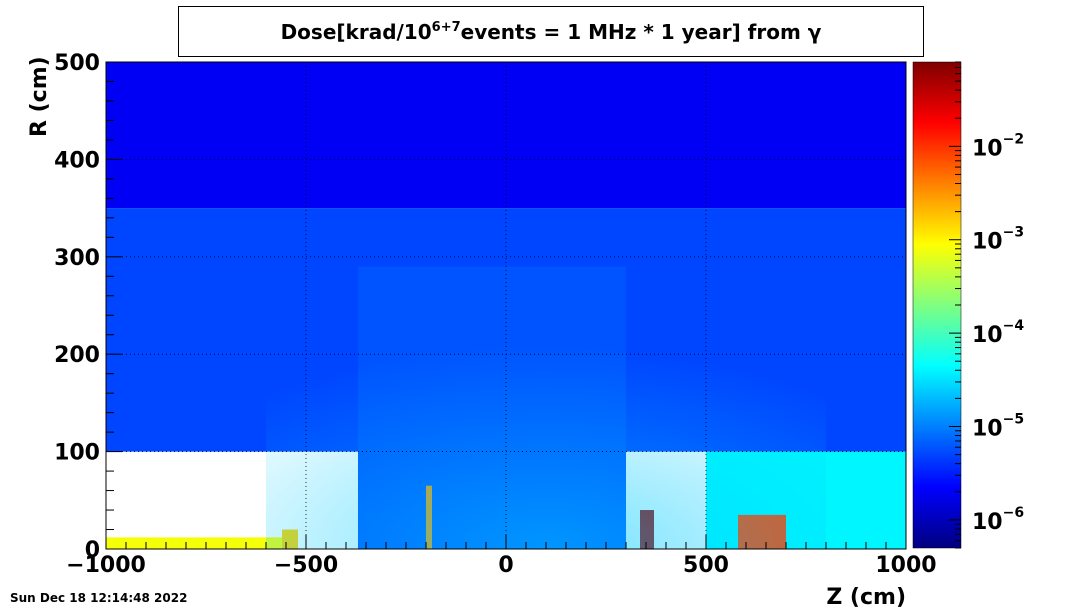  I want to click on timestamp: Sun Dec 18 12:14:48 2022, so click(99, 598).